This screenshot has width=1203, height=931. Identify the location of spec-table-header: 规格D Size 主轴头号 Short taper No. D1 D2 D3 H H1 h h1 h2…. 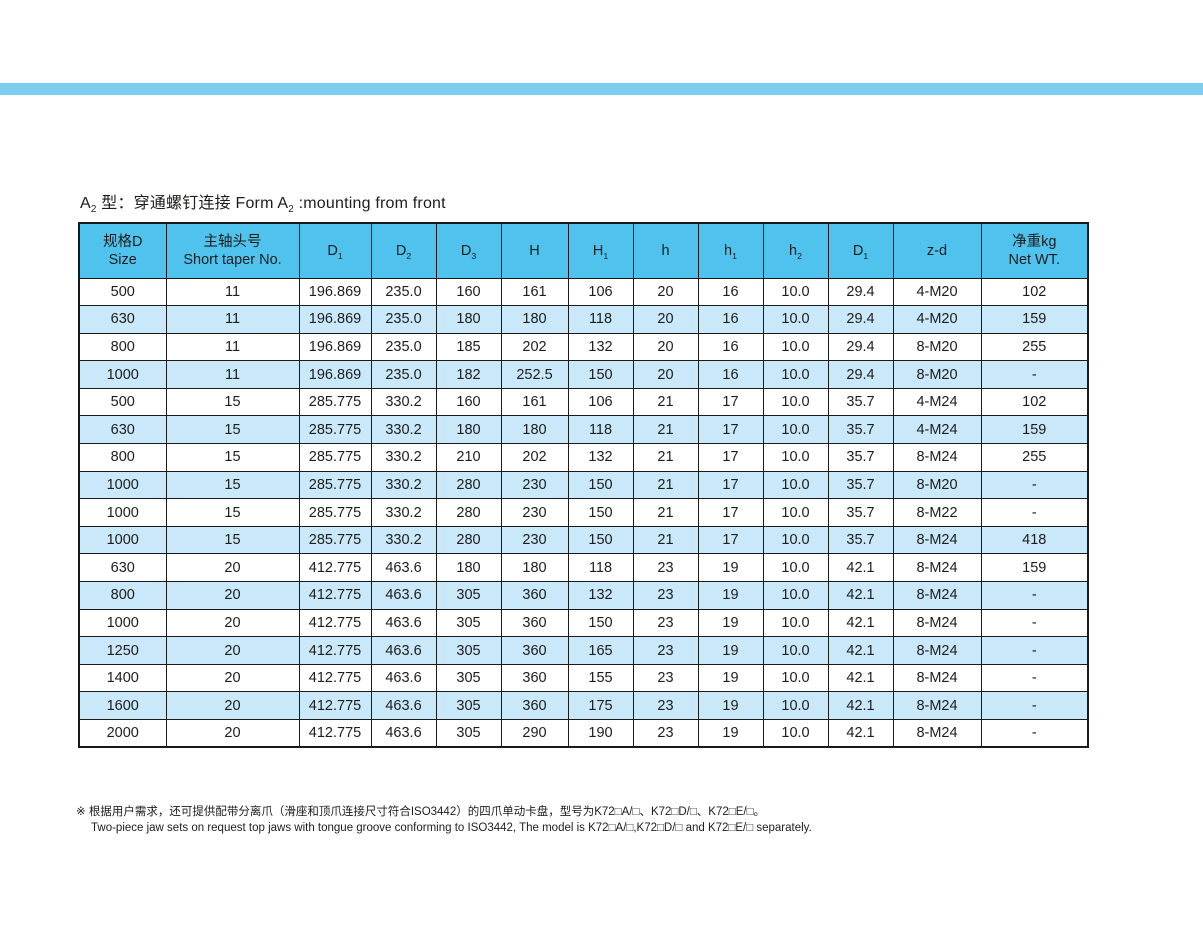
(583, 250).